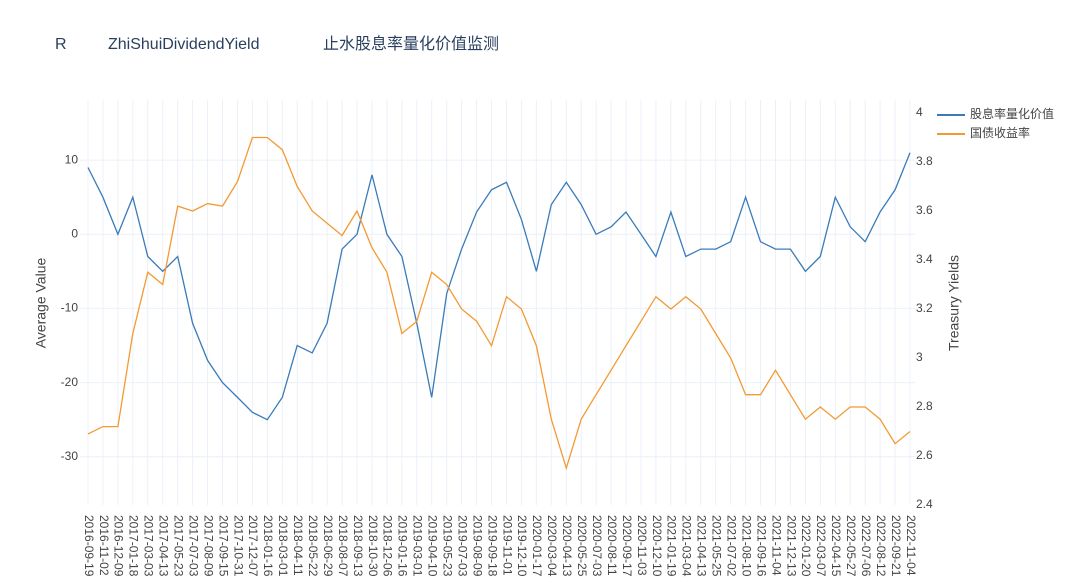 This screenshot has width=1074, height=588. What do you see at coordinates (836, 546) in the screenshot?
I see `x-tick-label: 2022-04-15` at bounding box center [836, 546].